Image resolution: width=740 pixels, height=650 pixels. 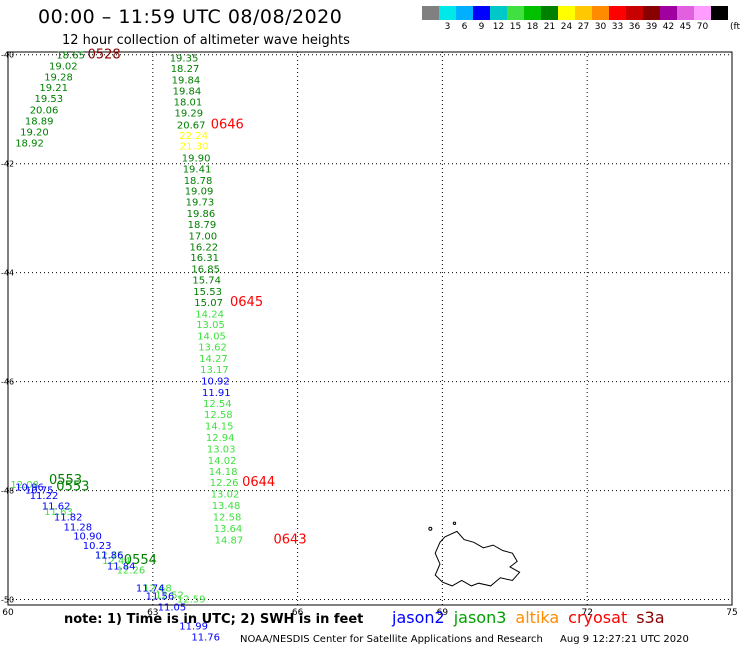 I want to click on satellite-legend-item: jason3, so click(x=480, y=617).